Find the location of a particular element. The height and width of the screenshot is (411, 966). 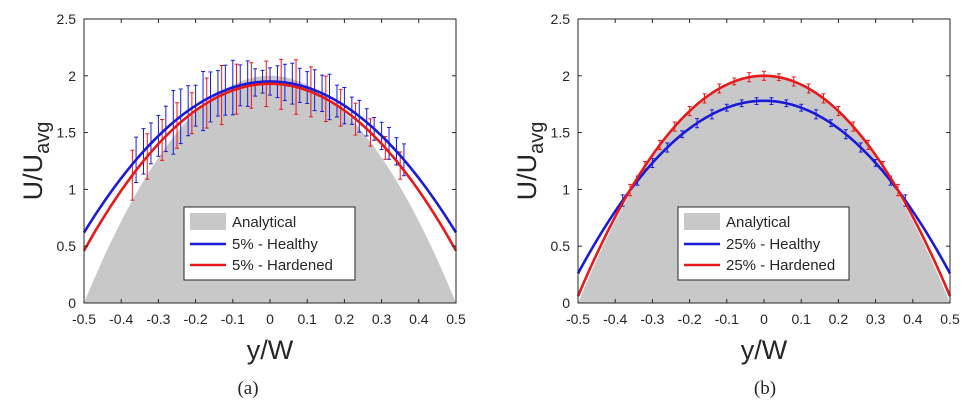

series-line-healthy is located at coordinates (270, 157).